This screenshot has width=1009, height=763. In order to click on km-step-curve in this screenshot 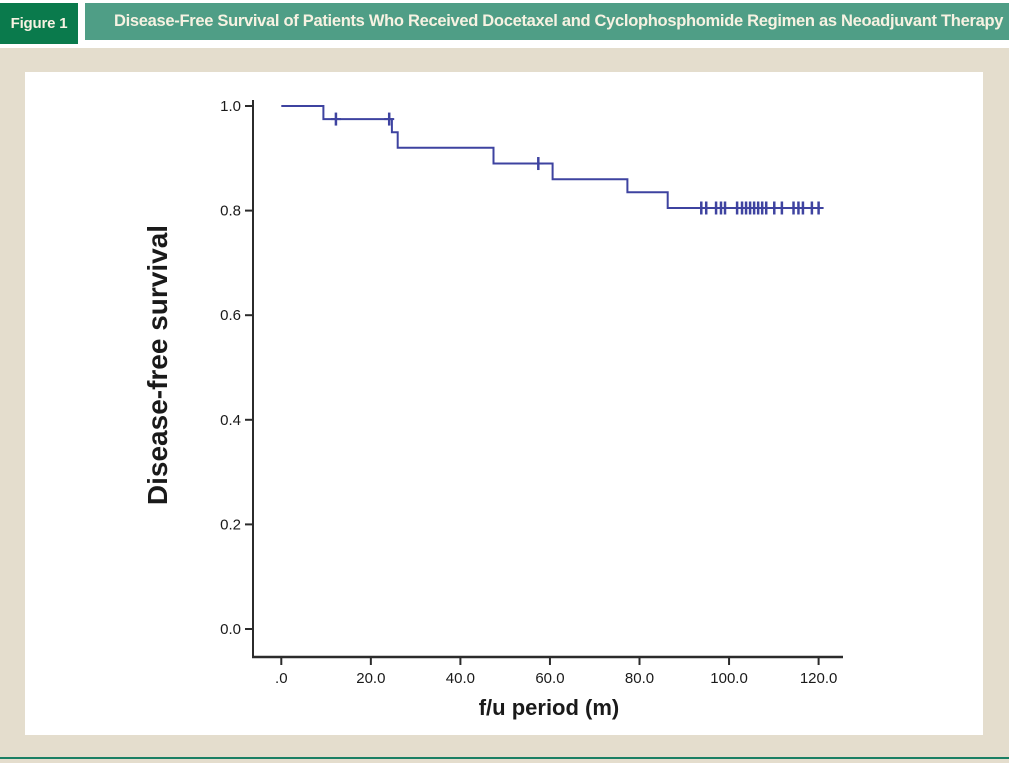, I will do `click(552, 157)`.